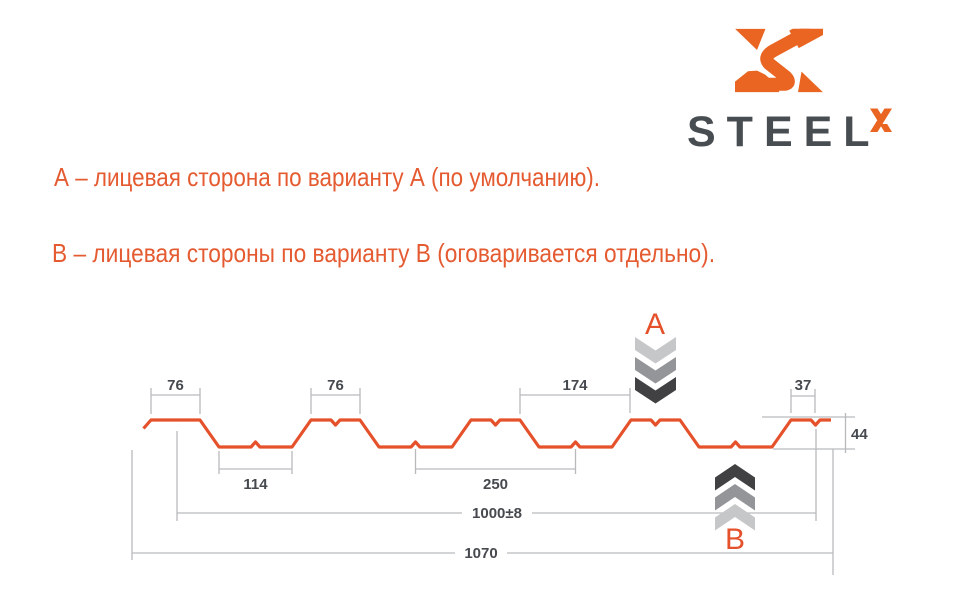 Image resolution: width=970 pixels, height=597 pixels. I want to click on svg-text: 37, so click(803, 385).